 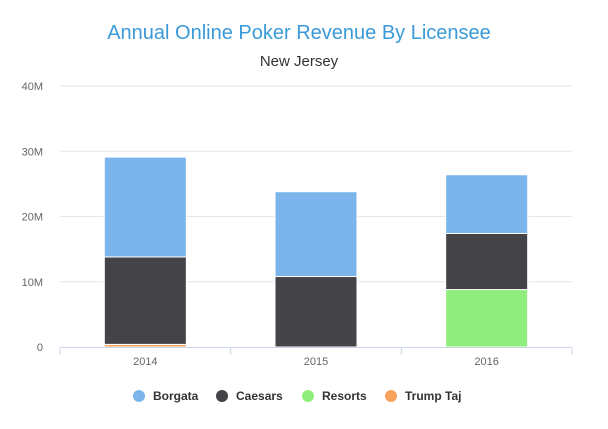 I want to click on y-tick-label: 30M, so click(x=32, y=152).